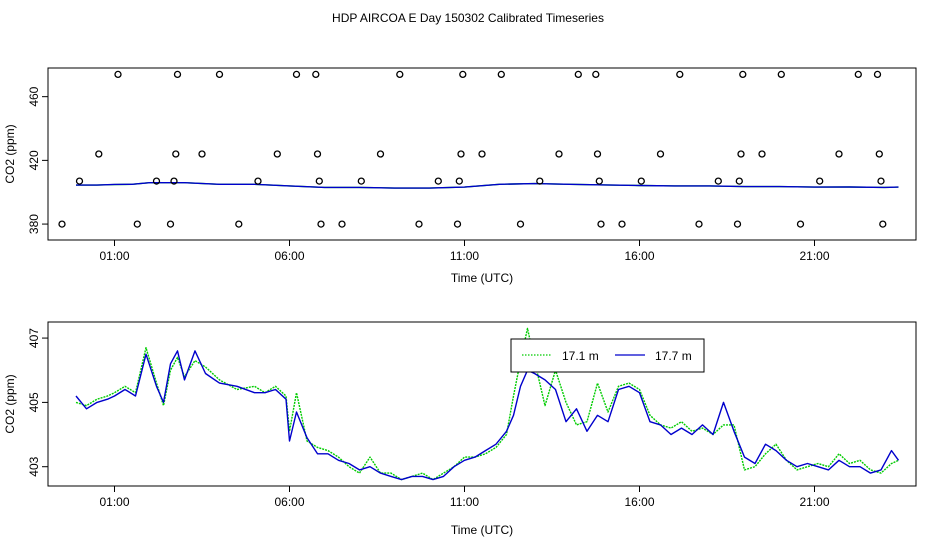  I want to click on legend: 17.1 m 17.7 m, so click(607, 355).